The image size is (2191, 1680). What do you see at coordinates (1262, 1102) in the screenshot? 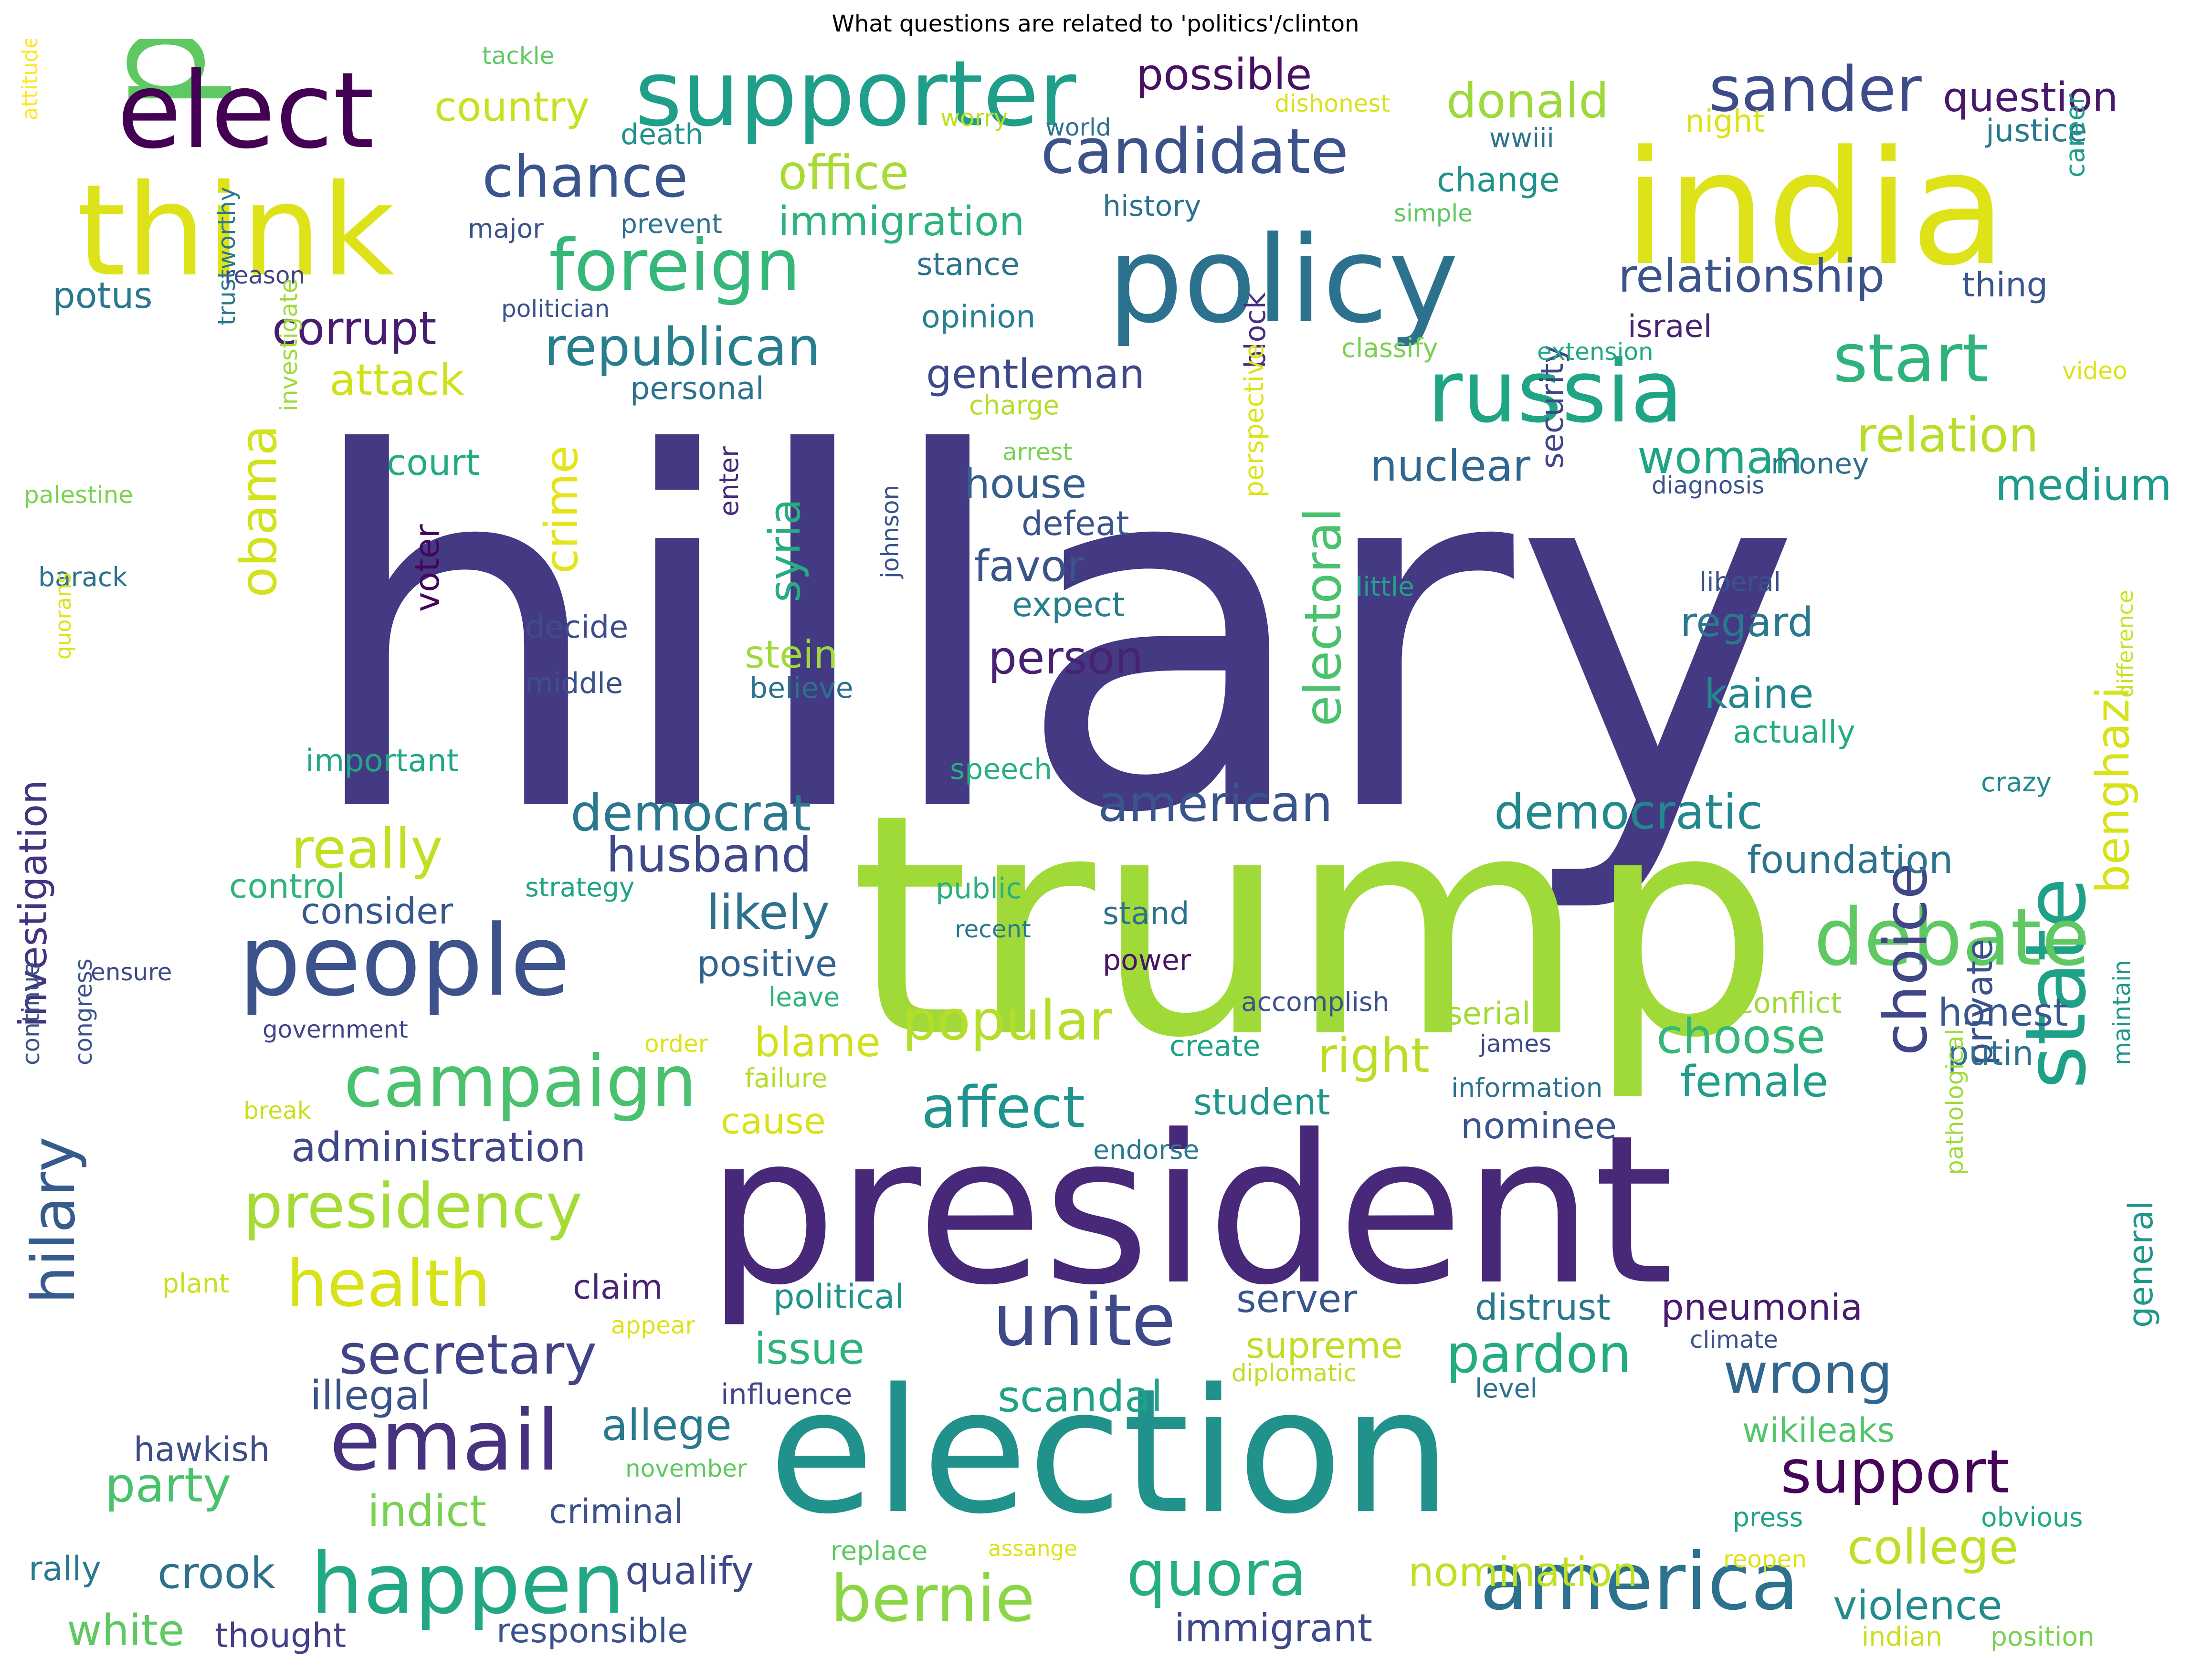
I see `word-student: student` at bounding box center [1262, 1102].